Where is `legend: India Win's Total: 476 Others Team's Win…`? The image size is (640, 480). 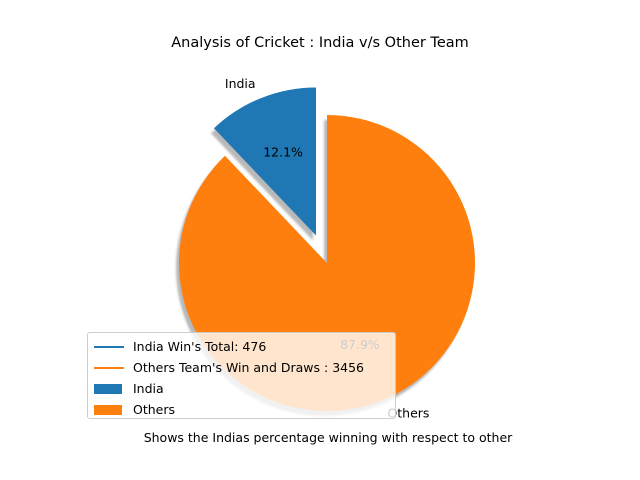 legend: India Win's Total: 476 Others Team's Win… is located at coordinates (241, 375).